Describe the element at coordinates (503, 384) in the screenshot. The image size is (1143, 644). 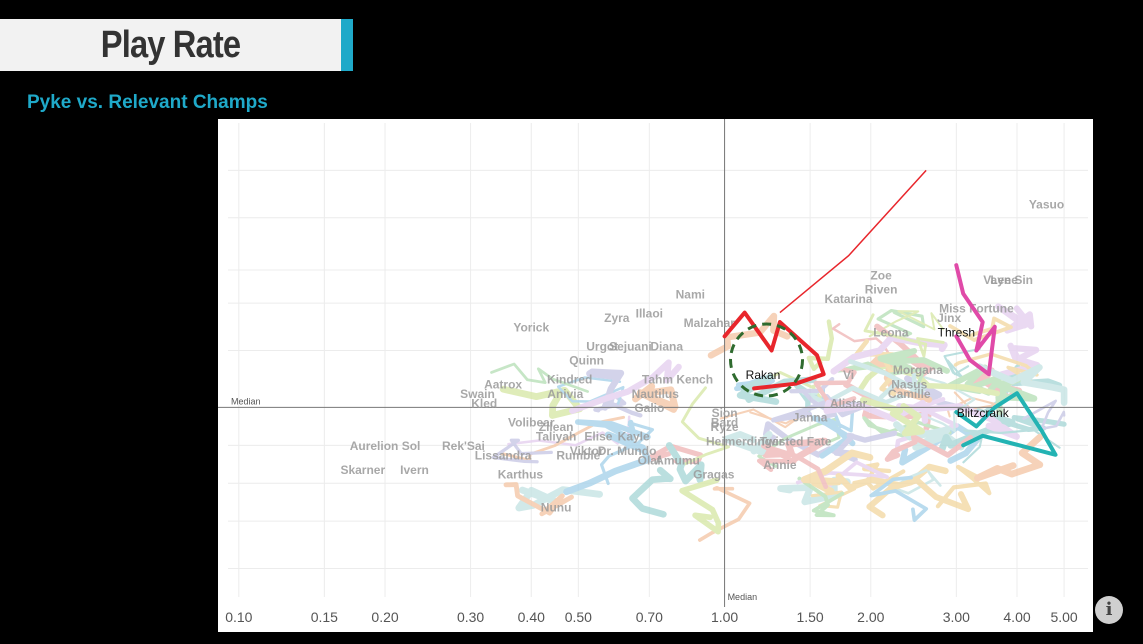
I see `champion-label: Aatrox` at that location.